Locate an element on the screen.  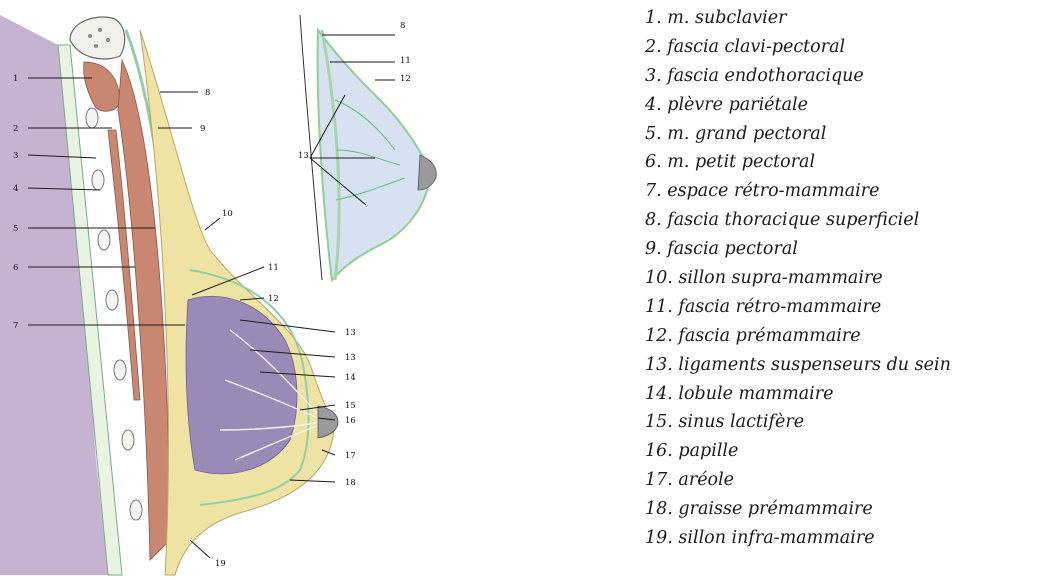
inset-label-number-11: 11 is located at coordinates (405, 61).